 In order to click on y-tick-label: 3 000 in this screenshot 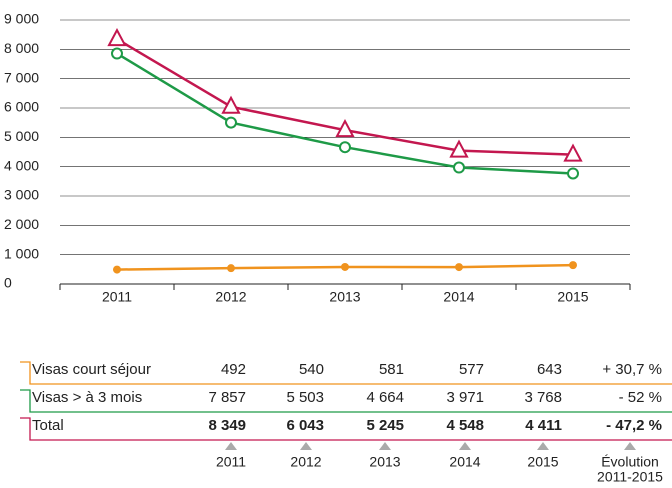, I will do `click(21, 195)`.